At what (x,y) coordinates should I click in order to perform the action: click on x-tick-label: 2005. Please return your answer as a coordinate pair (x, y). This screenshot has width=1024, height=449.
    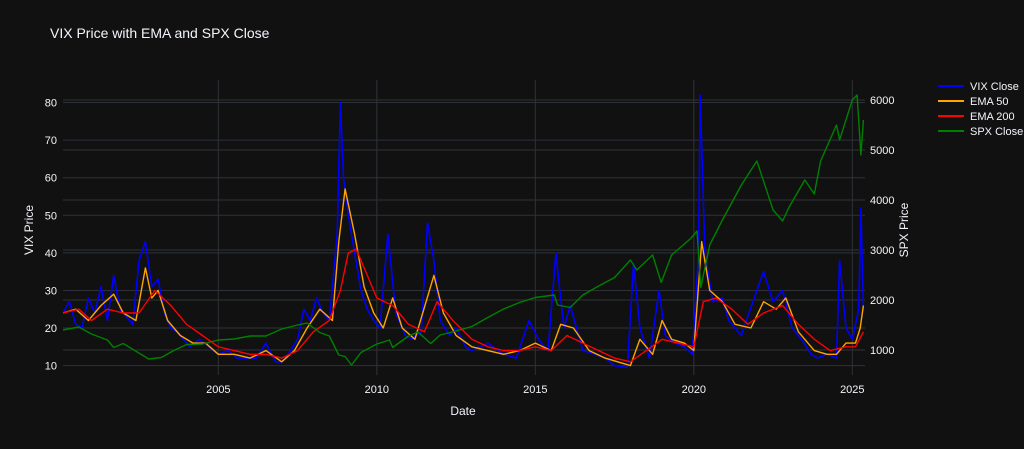
    Looking at the image, I should click on (218, 390).